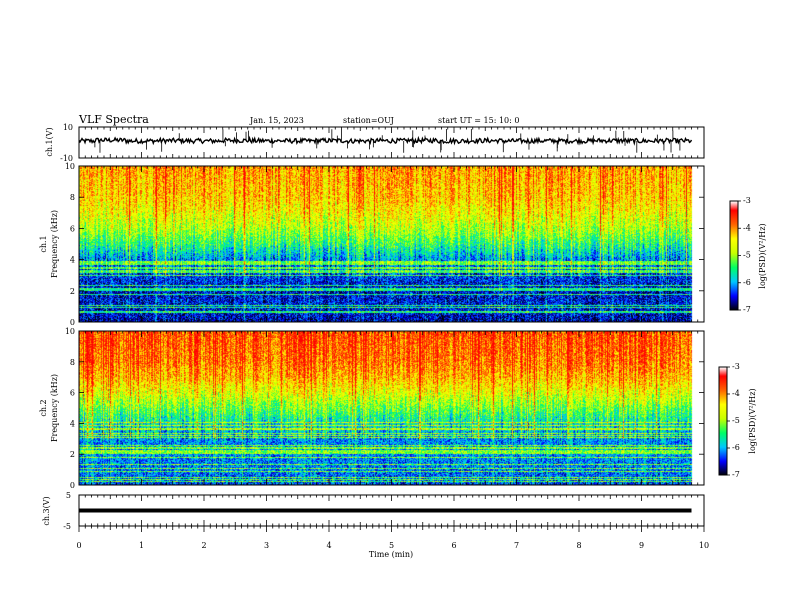 This screenshot has height=612, width=792. I want to click on date-label: Jan. 15, 2023, so click(276, 120).